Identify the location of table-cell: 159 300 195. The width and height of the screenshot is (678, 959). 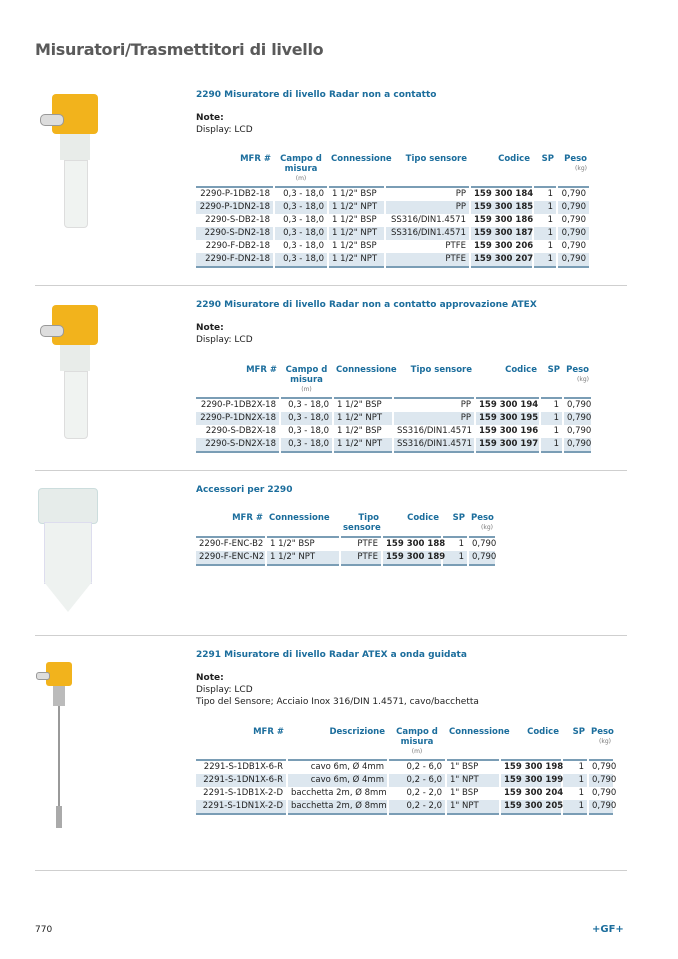
(508, 418).